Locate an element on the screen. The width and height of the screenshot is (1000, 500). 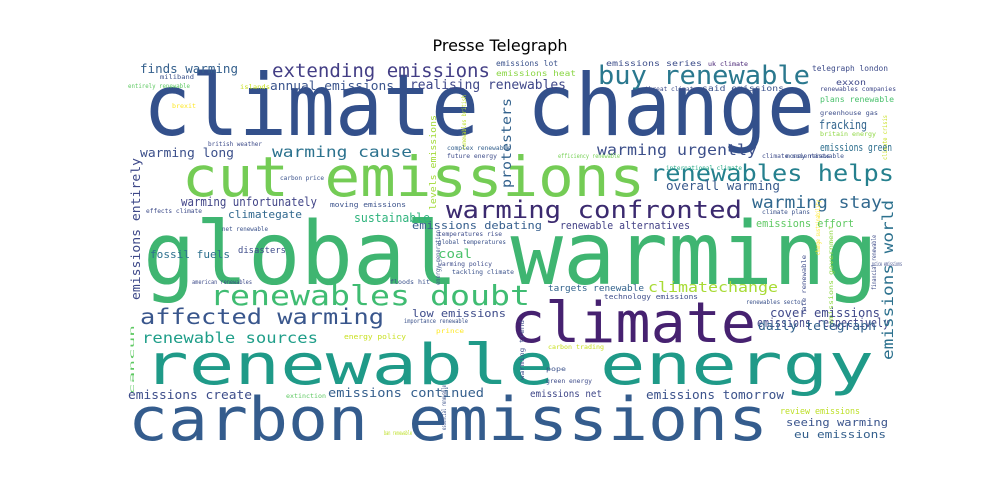
cloud-word: complex renewable is located at coordinates (479, 148).